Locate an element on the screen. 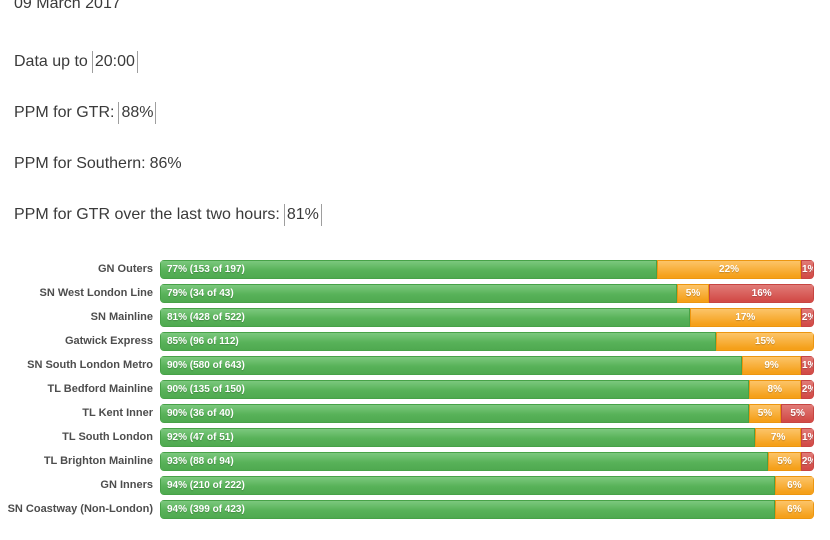  ppm-southern-value: 86% is located at coordinates (165, 163).